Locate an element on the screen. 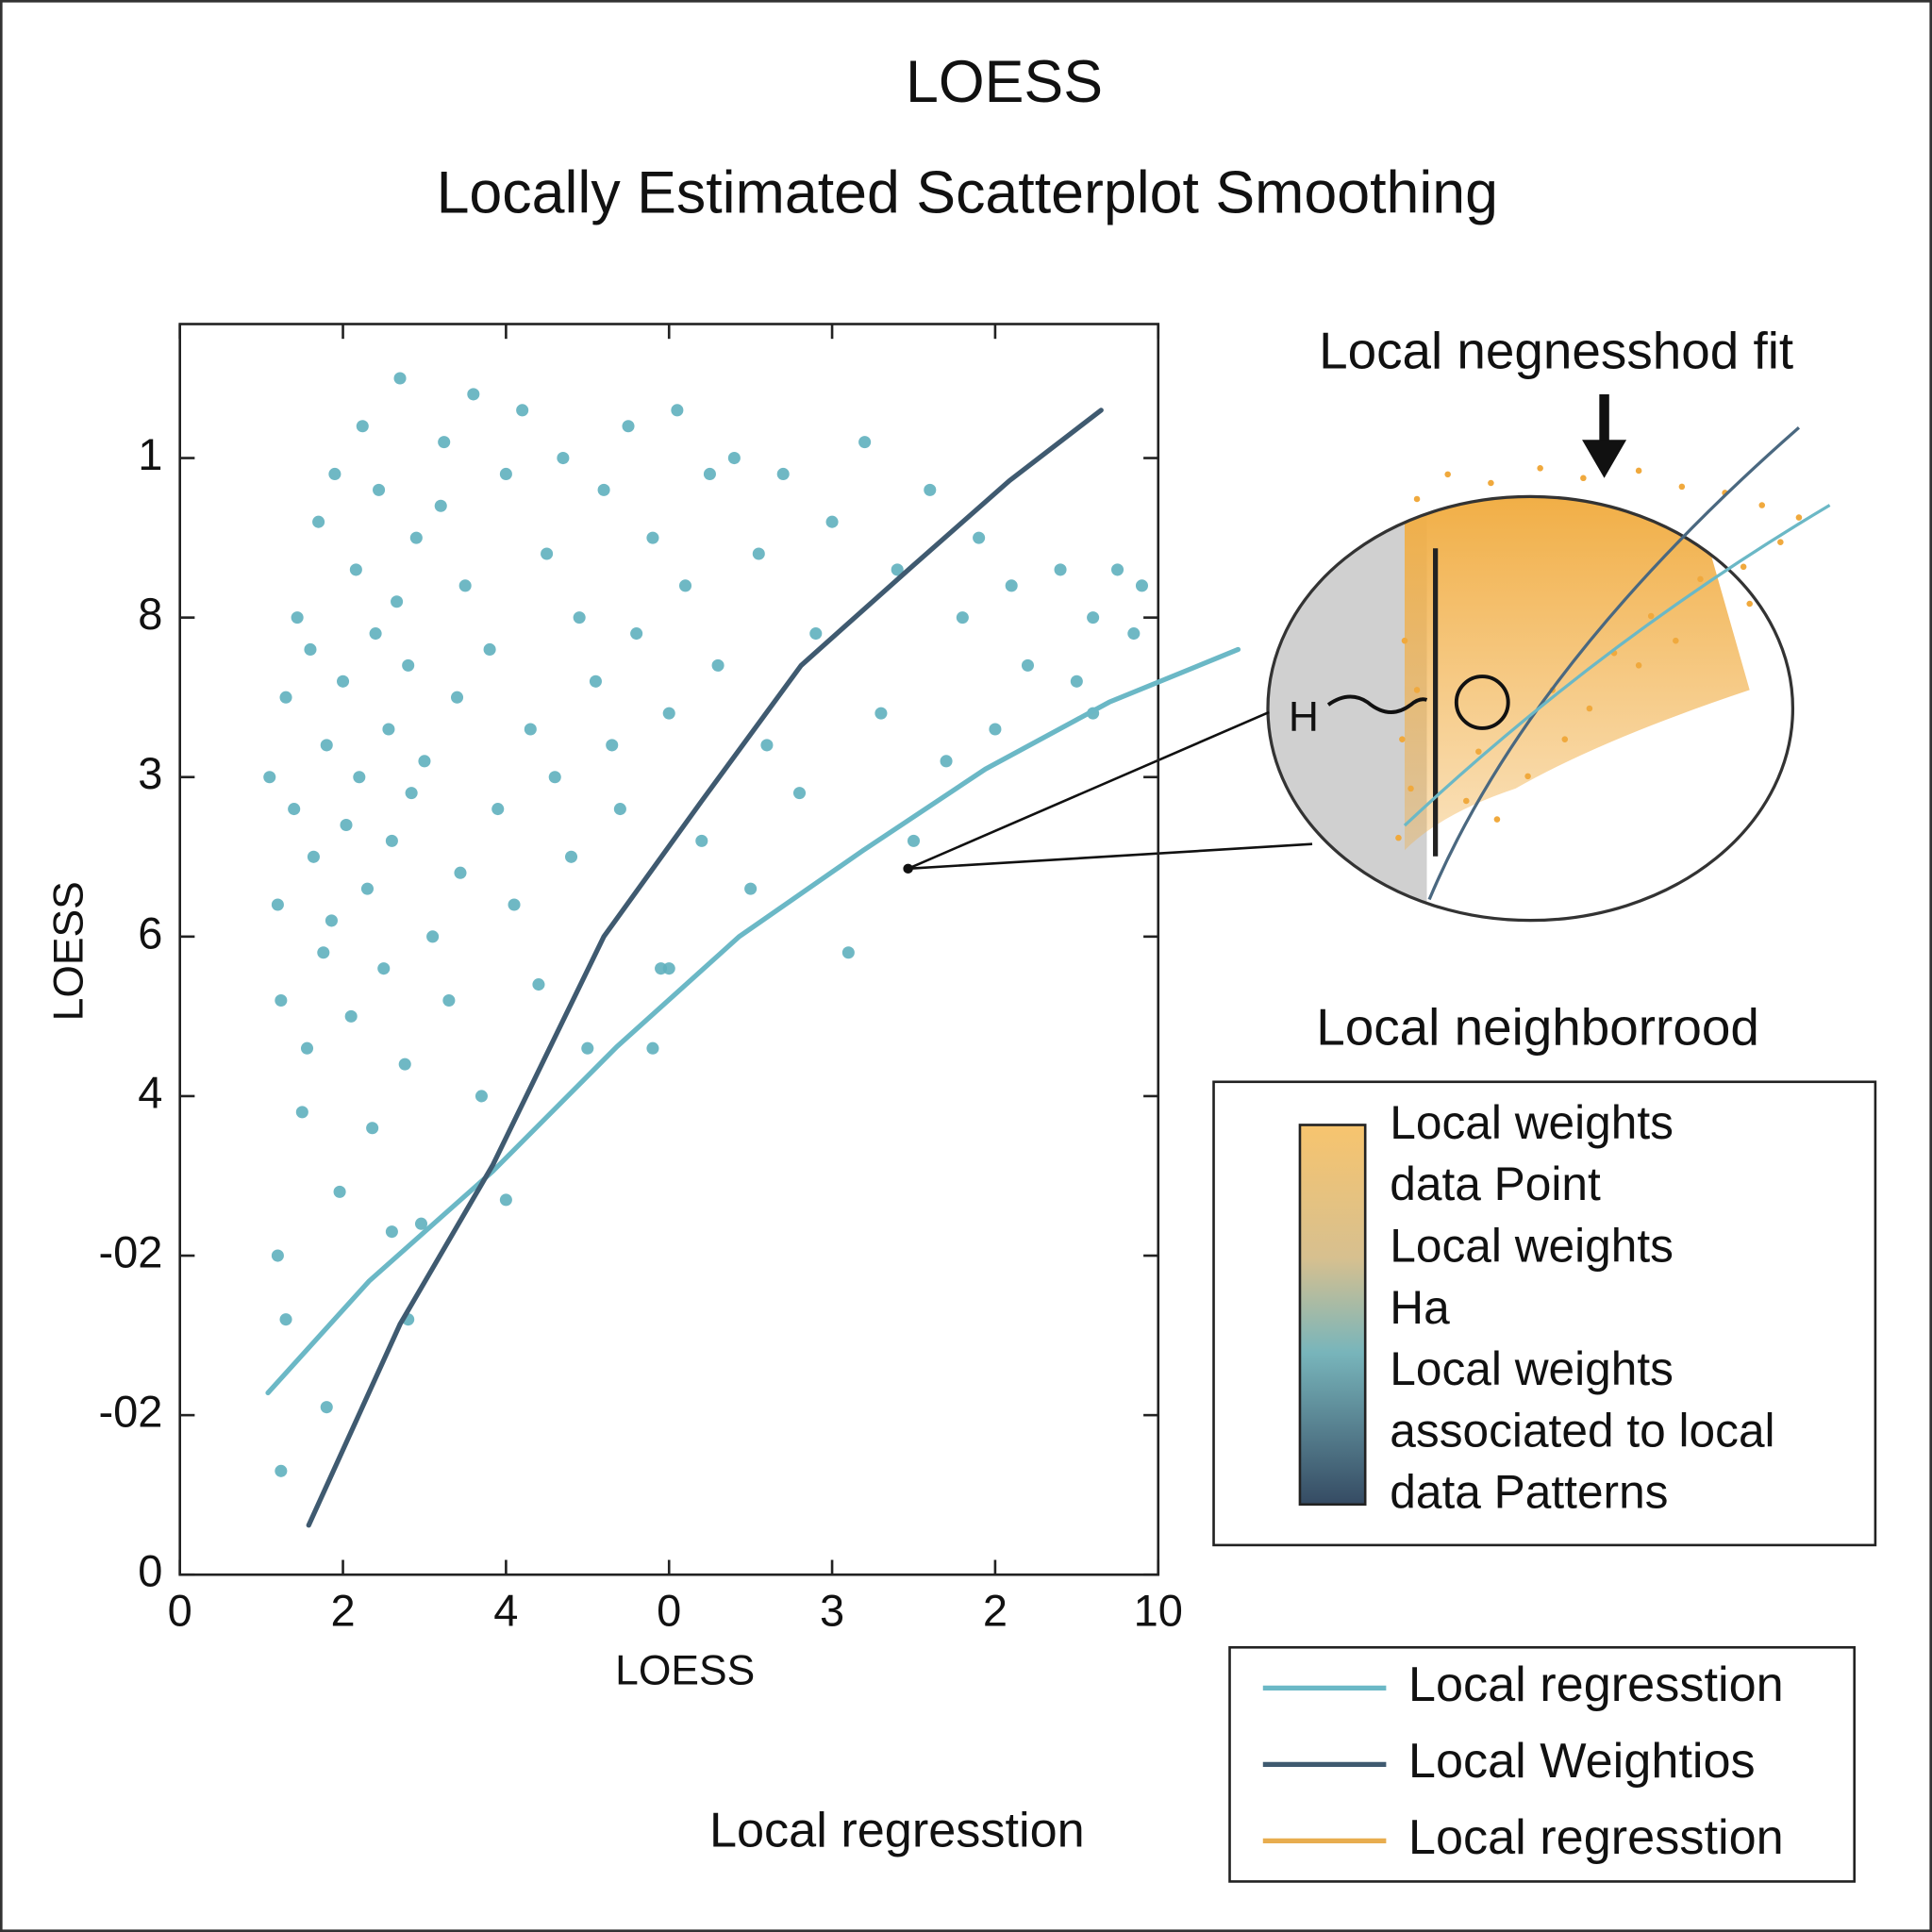 The width and height of the screenshot is (1932, 1932). colorbar is located at coordinates (1332, 1315).